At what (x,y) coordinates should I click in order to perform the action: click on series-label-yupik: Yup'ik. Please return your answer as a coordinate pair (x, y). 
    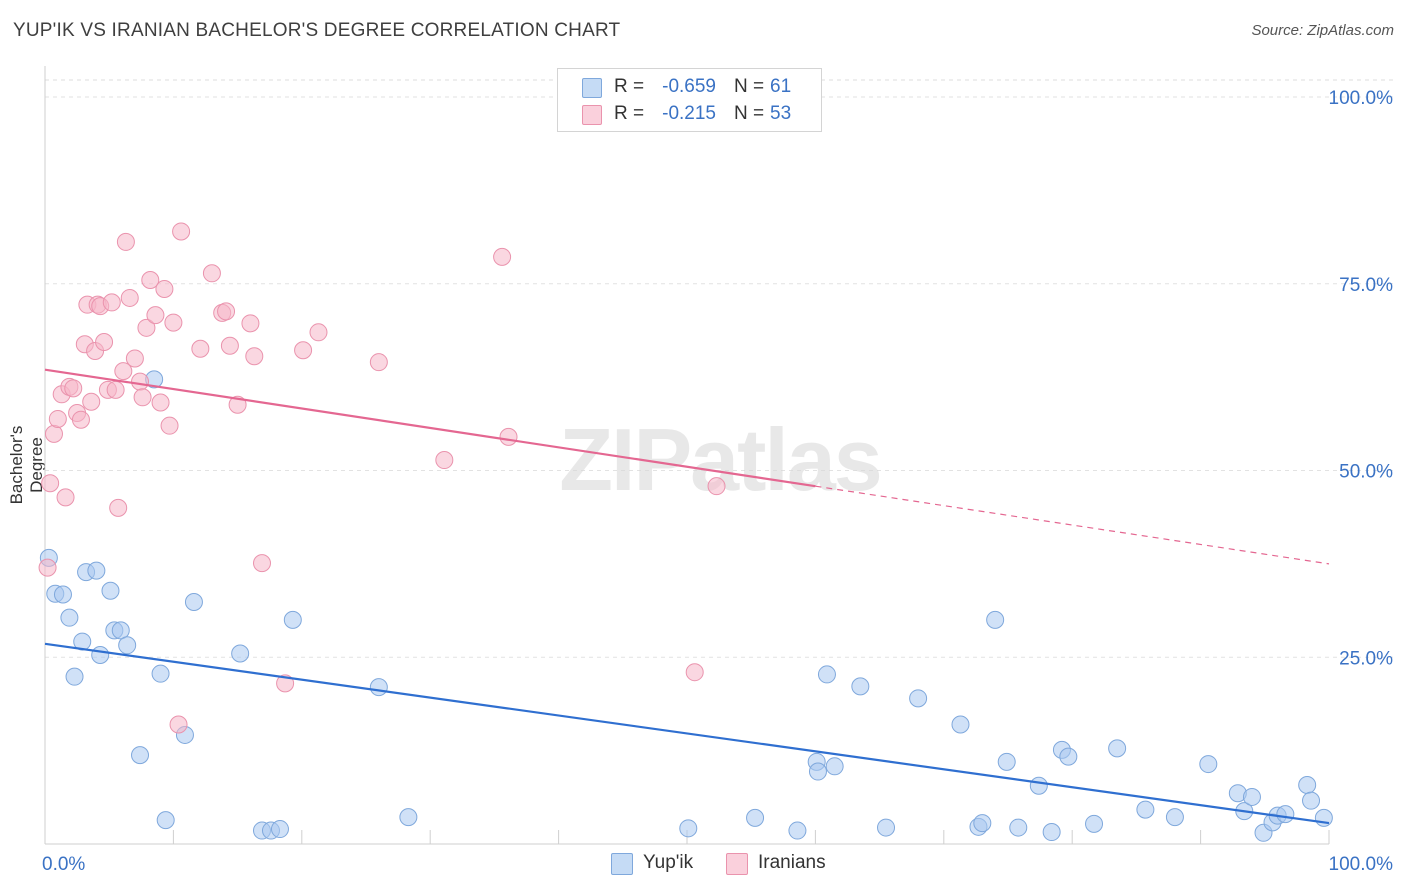
    Looking at the image, I should click on (668, 862).